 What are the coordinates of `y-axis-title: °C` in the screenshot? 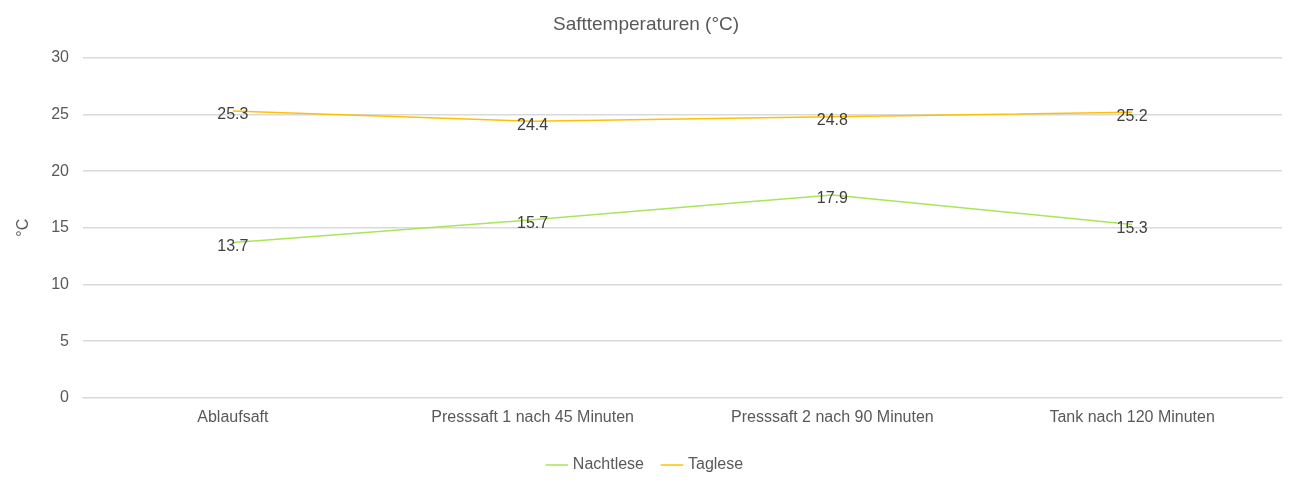 It's located at (23, 227).